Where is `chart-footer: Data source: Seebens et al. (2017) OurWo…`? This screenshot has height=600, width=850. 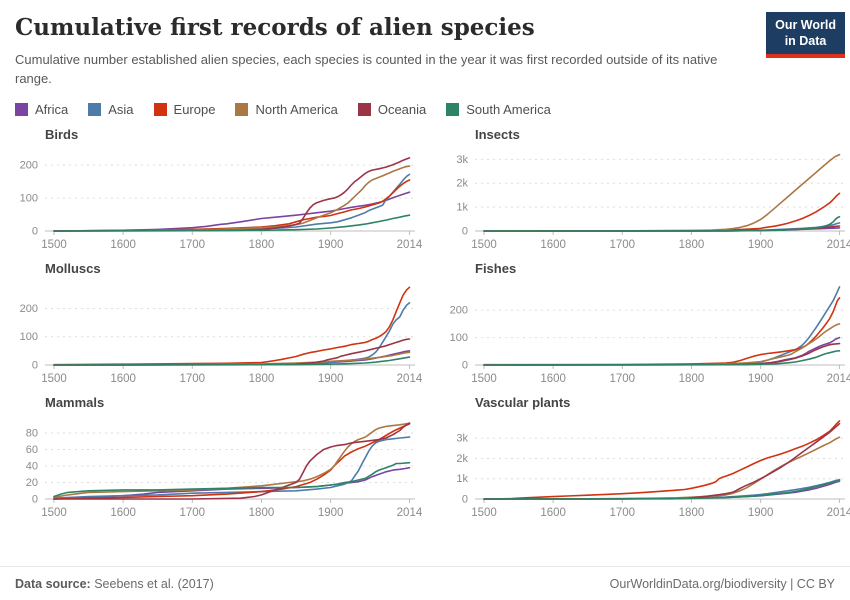 chart-footer: Data source: Seebens et al. (2017) OurWo… is located at coordinates (425, 583).